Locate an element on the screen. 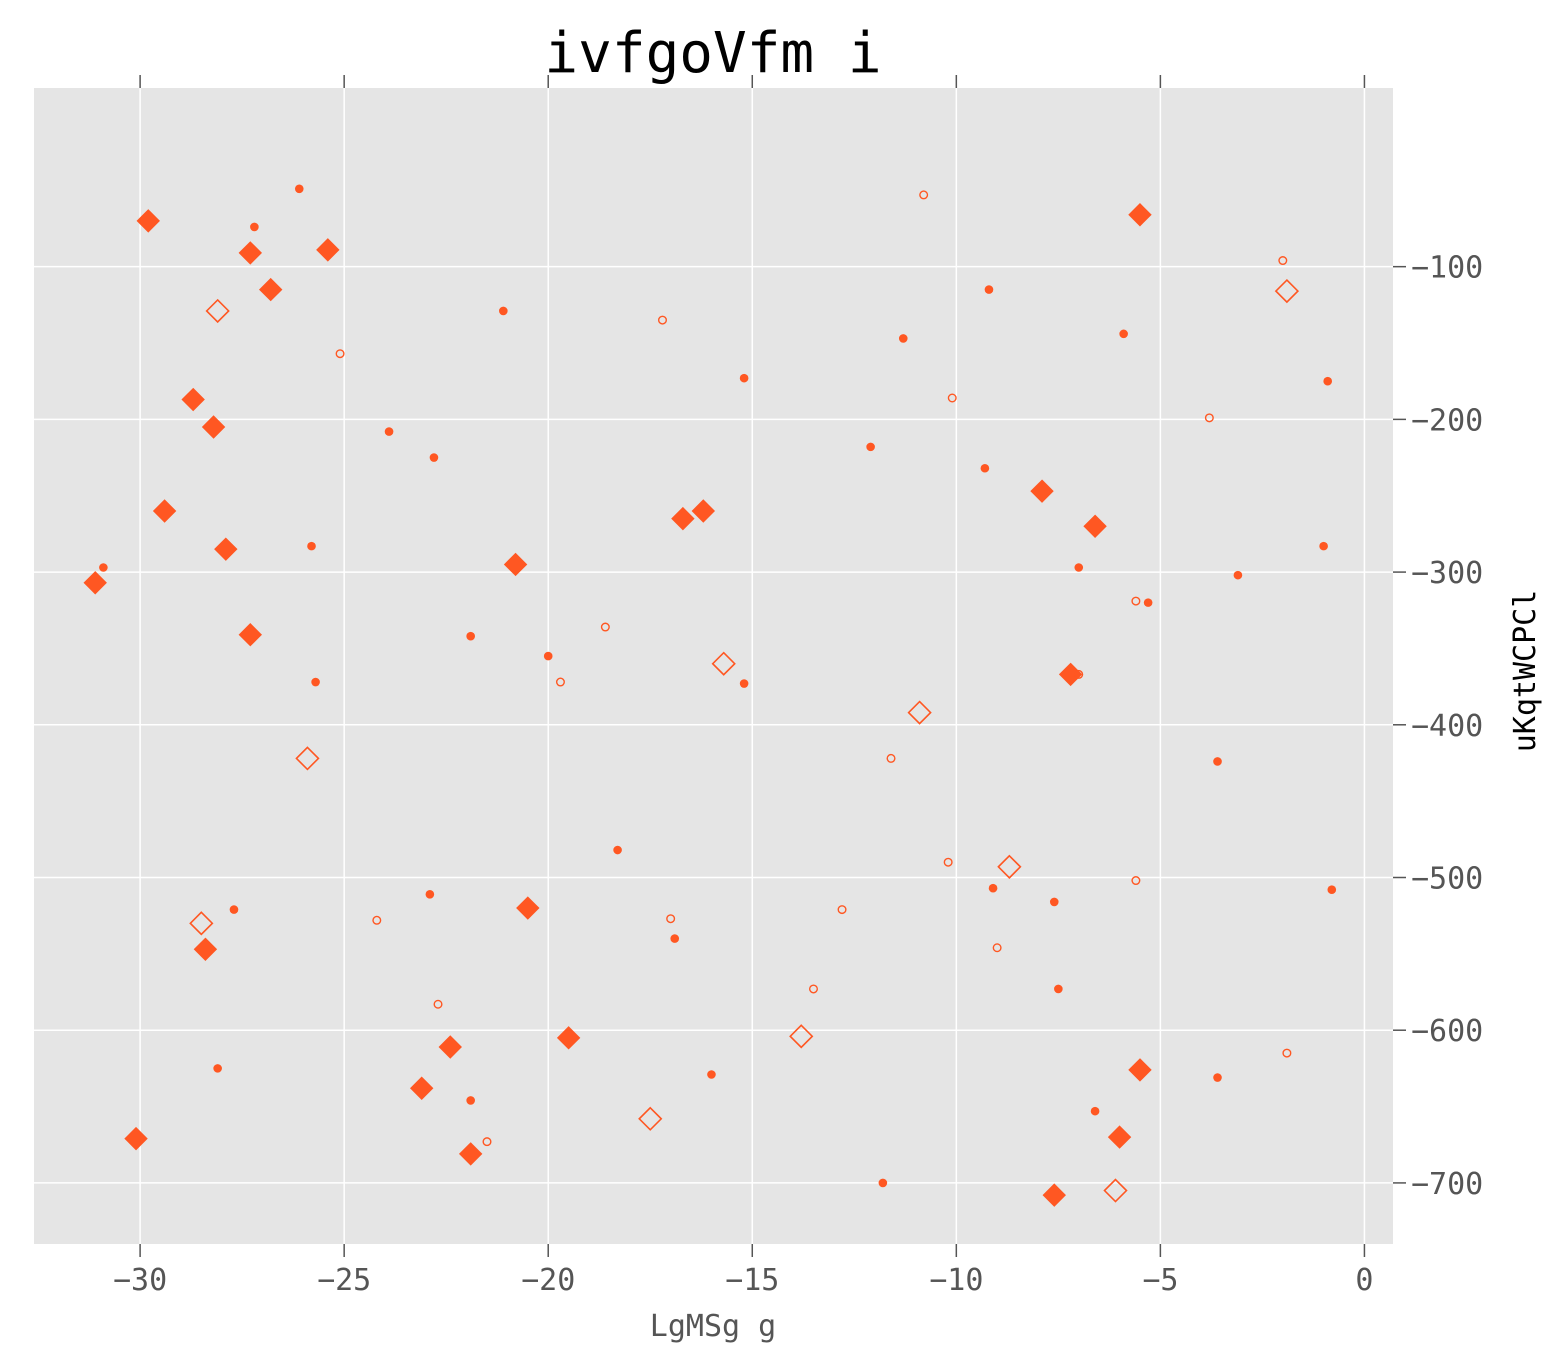  x-axis-label: LgMSg g is located at coordinates (713, 1326).